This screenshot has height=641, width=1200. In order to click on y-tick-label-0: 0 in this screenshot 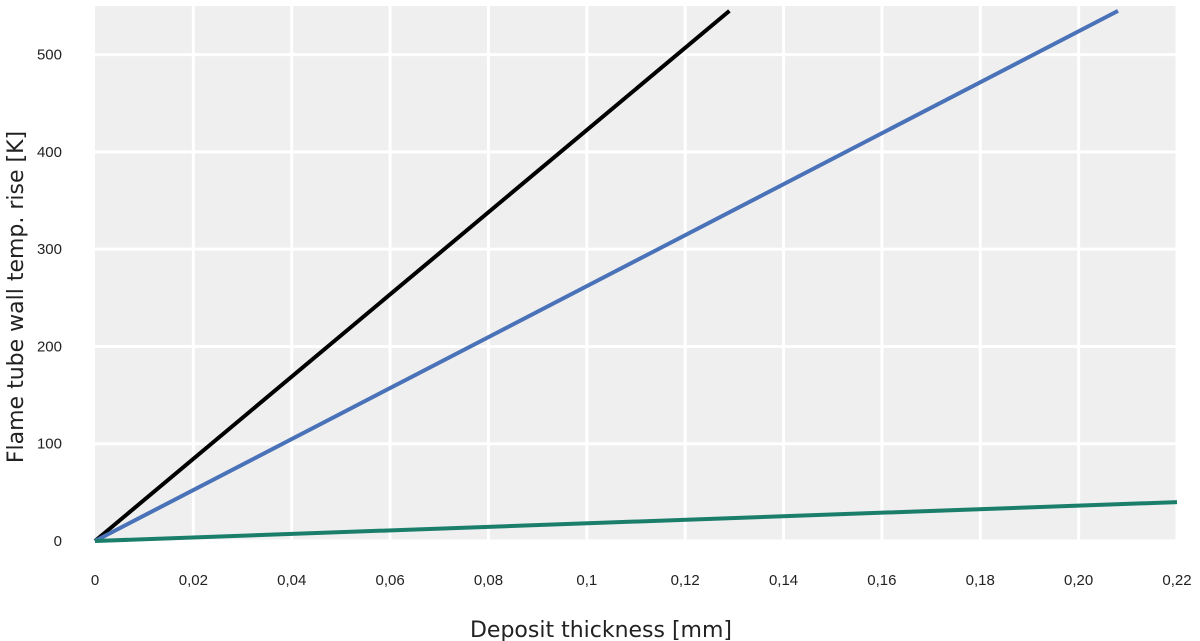, I will do `click(58, 541)`.